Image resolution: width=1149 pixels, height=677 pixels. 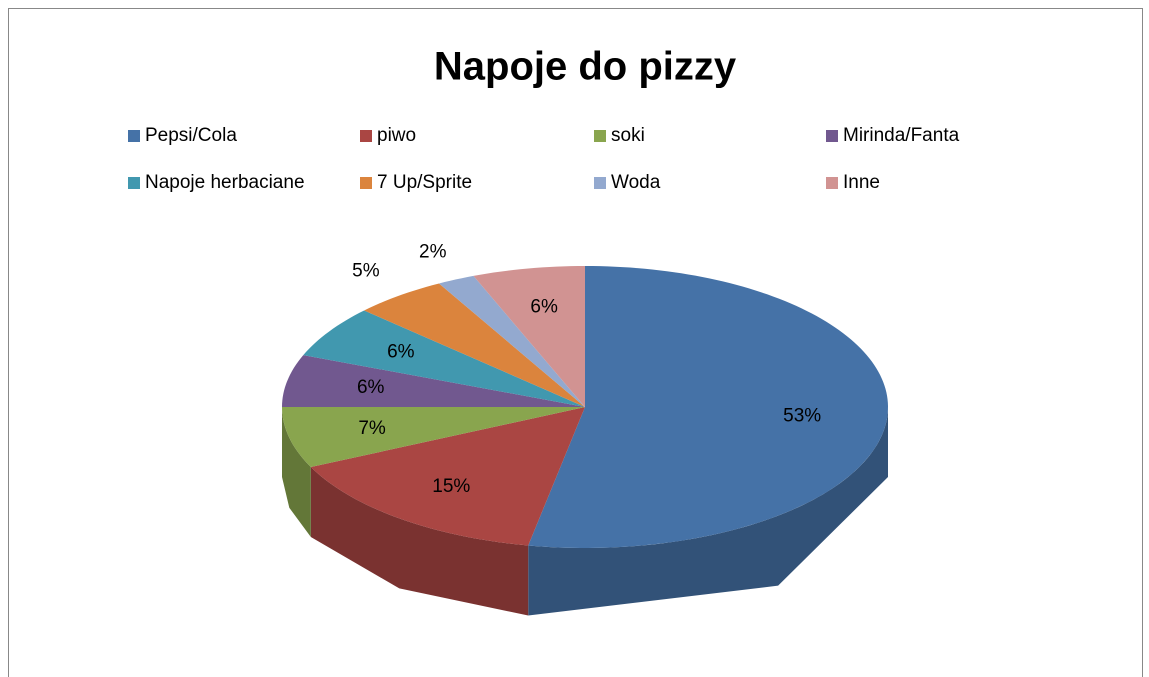 What do you see at coordinates (628, 135) in the screenshot?
I see `legend-label: soki` at bounding box center [628, 135].